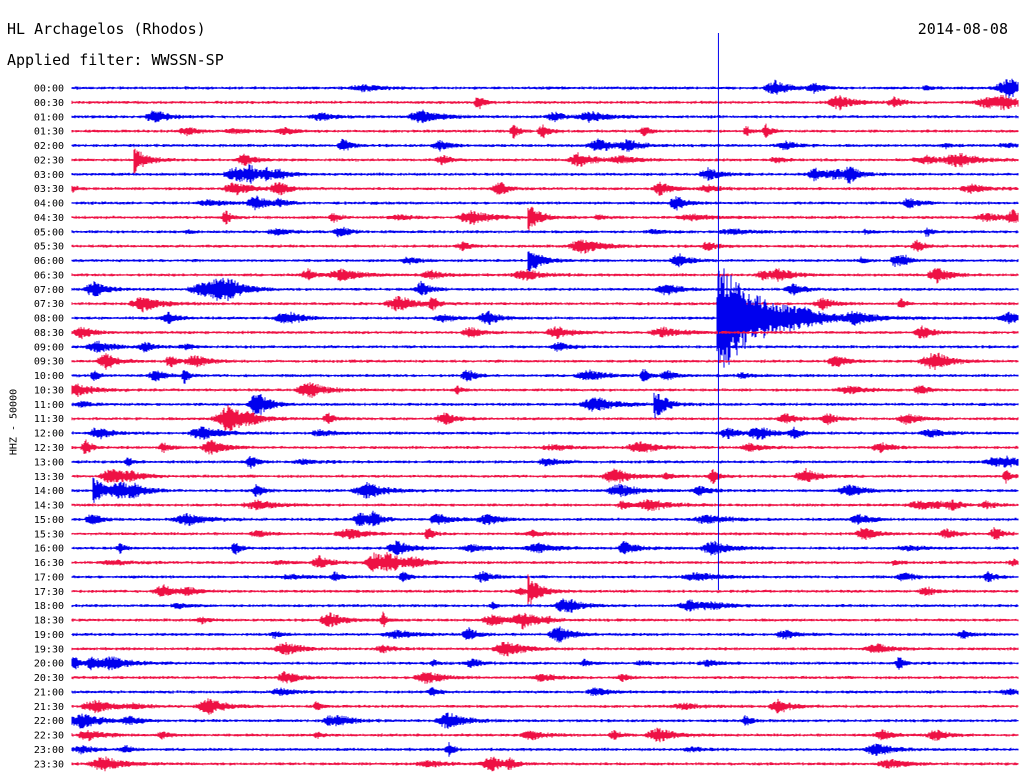 This screenshot has height=780, width=1024. I want to click on time-tick-label: 06:00, so click(49, 261).